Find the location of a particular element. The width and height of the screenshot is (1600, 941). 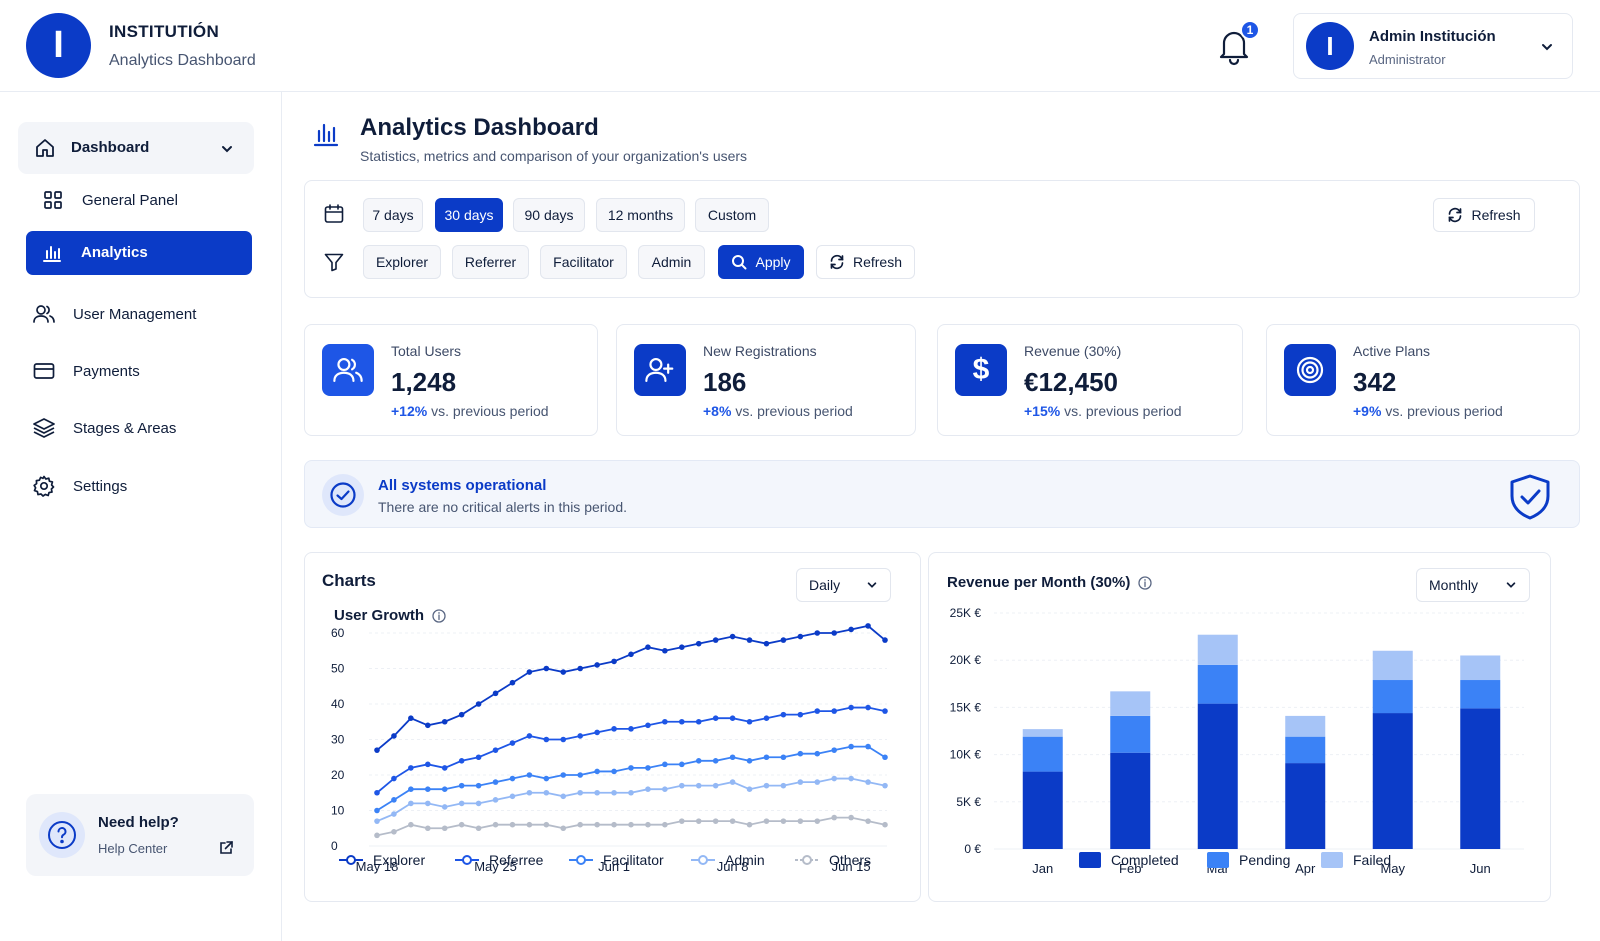

period-30-days: 30 days is located at coordinates (469, 215).